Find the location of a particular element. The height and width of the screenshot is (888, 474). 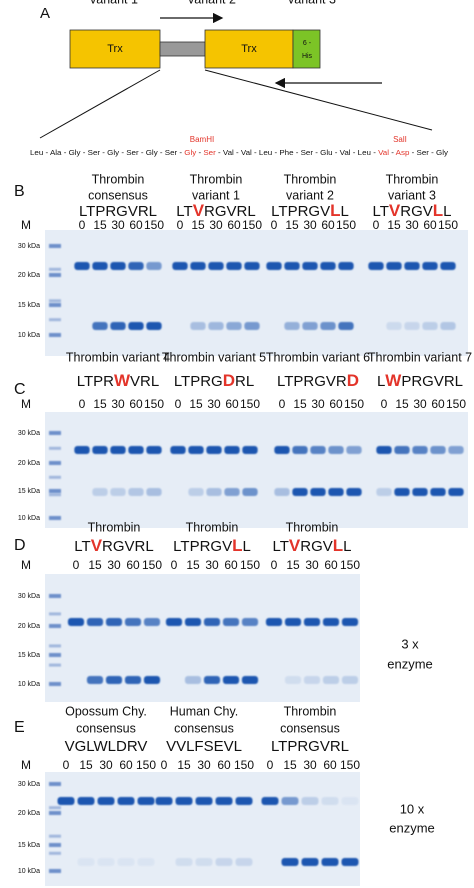

sequence-part: PRGVRL is located at coordinates (432, 381).